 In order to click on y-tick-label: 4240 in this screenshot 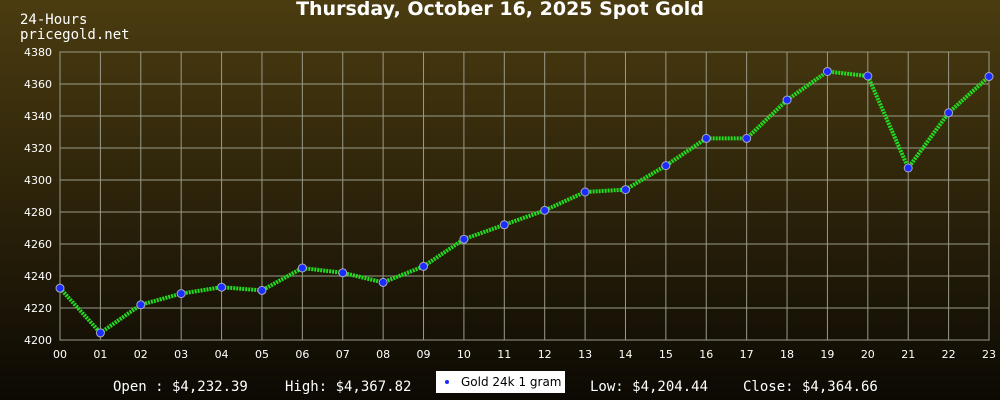, I will do `click(38, 276)`.